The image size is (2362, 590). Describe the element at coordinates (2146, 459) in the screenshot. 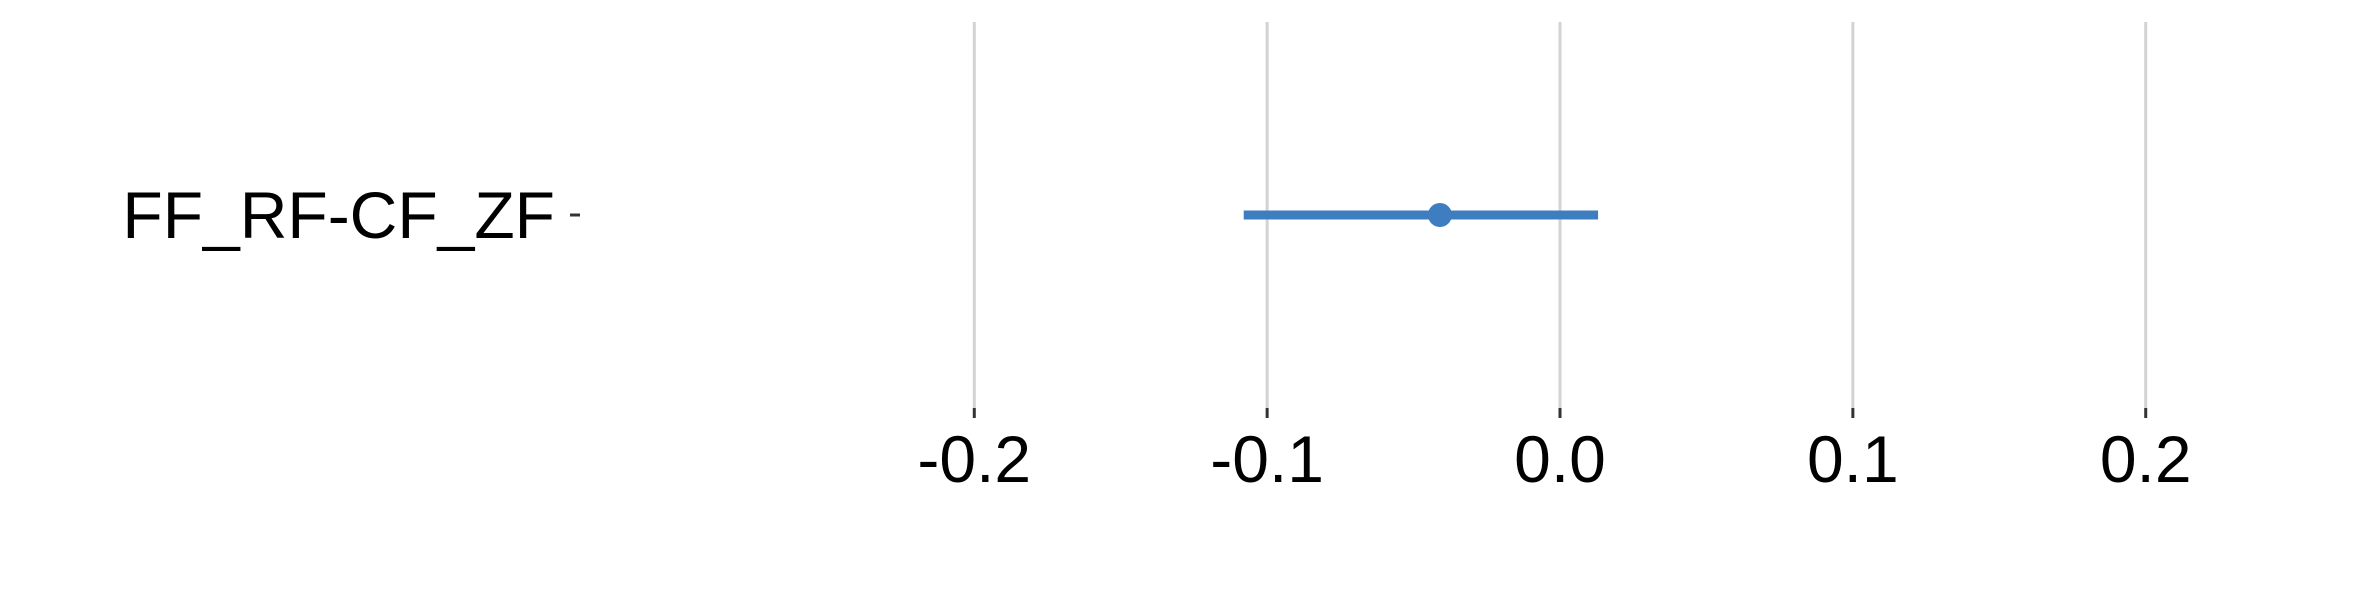

I see `x-tick-label: 0.2` at that location.